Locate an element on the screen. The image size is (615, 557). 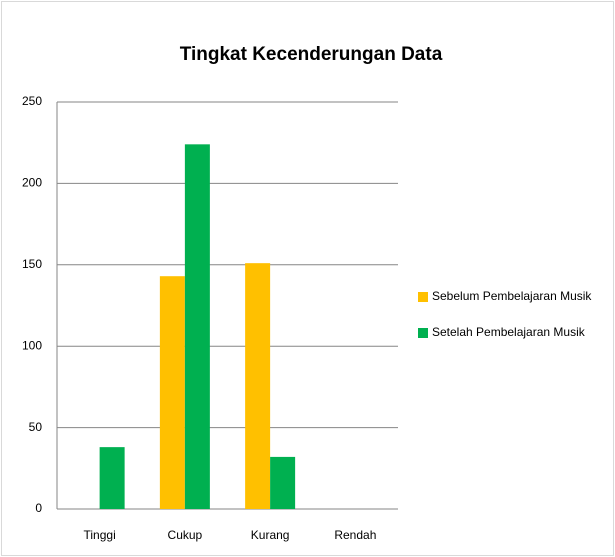
y-tick-label: 150 is located at coordinates (32, 264).